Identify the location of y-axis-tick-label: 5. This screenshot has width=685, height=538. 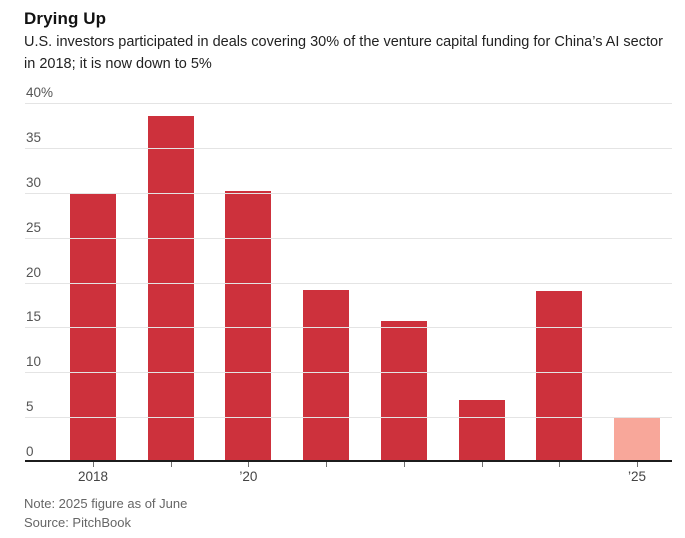
(30, 407).